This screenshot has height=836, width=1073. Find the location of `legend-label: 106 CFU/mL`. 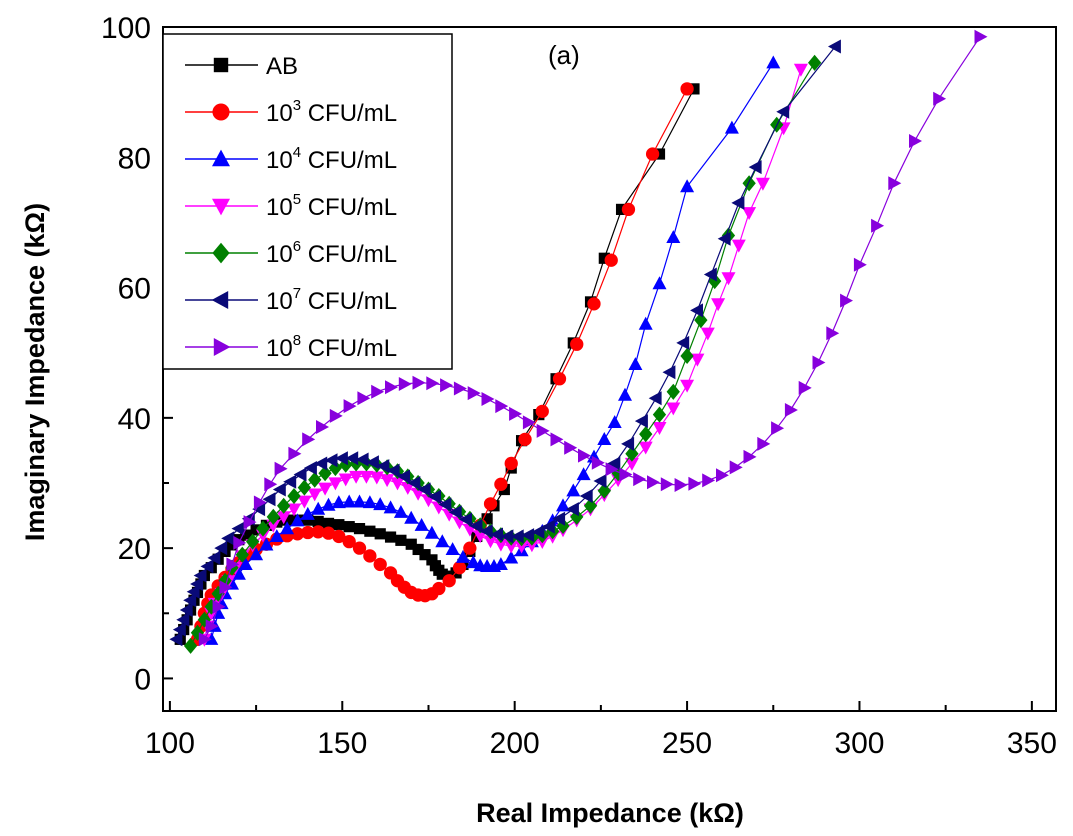

legend-label: 106 CFU/mL is located at coordinates (331, 253).